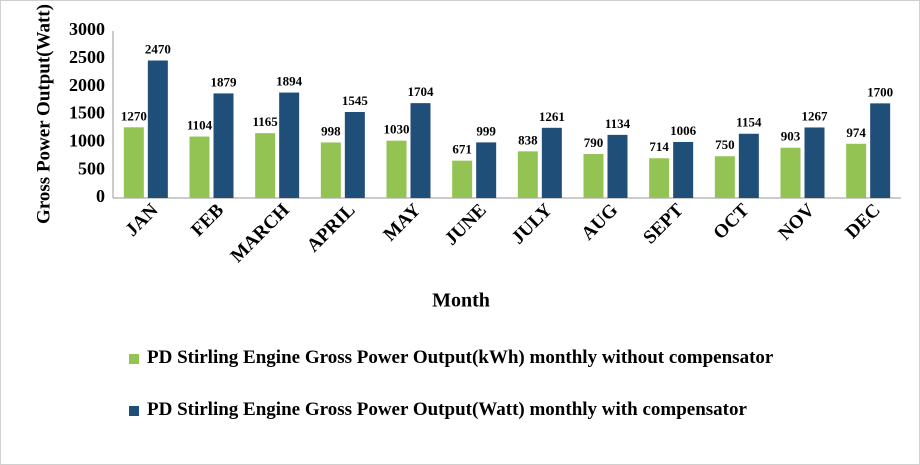 The width and height of the screenshot is (920, 465). Describe the element at coordinates (461, 301) in the screenshot. I see `x-axis-label: Month` at that location.